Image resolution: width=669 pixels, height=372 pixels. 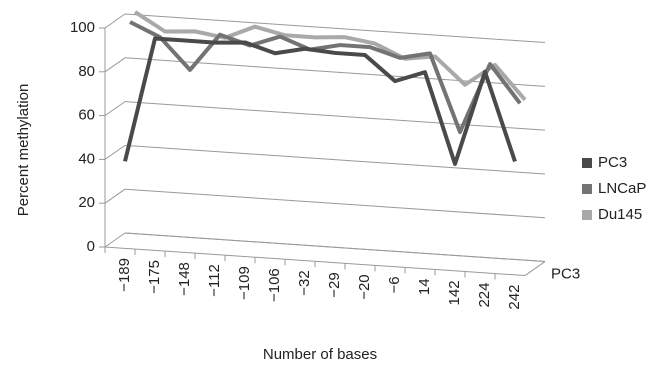 I want to click on y-axis-title: Percent methylation, so click(x=23, y=150).